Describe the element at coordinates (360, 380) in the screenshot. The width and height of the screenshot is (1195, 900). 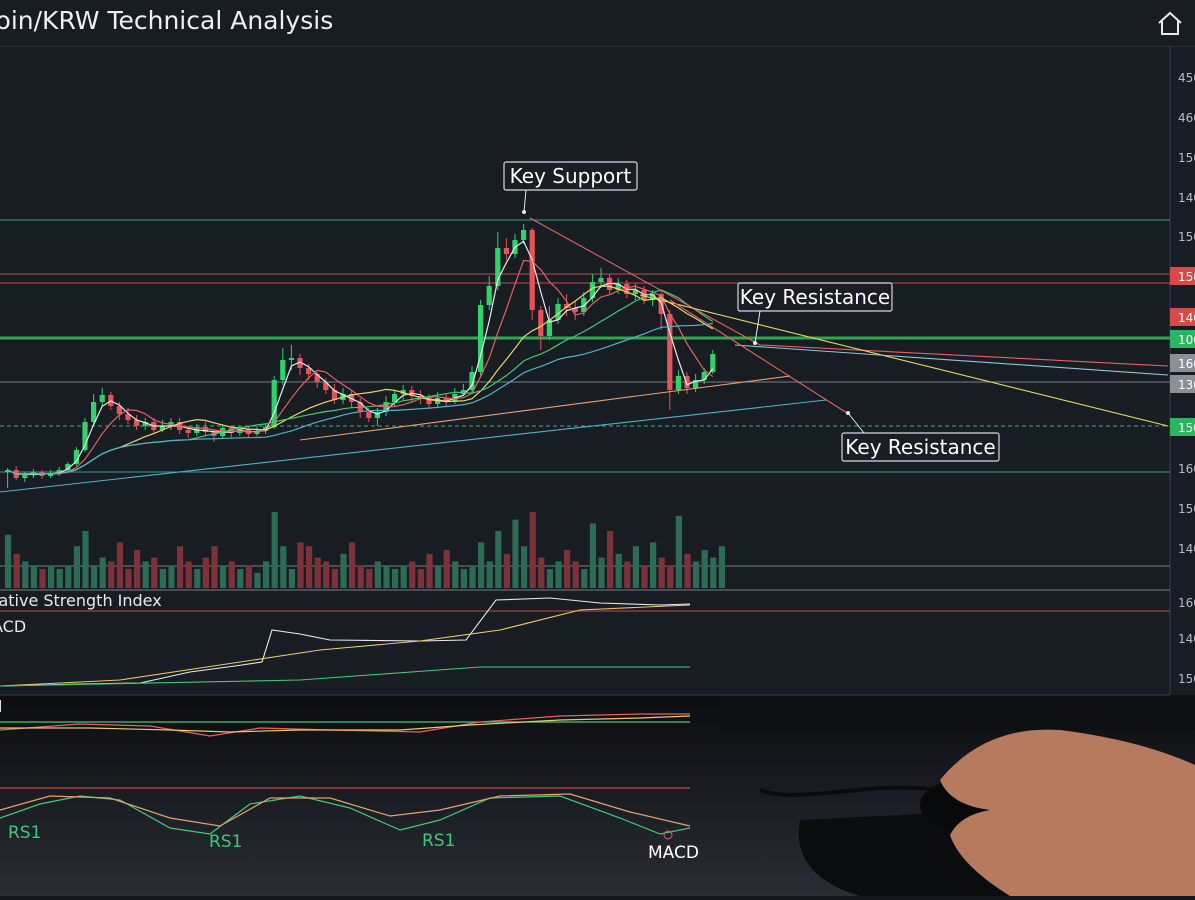
I see `ma-yellow` at that location.